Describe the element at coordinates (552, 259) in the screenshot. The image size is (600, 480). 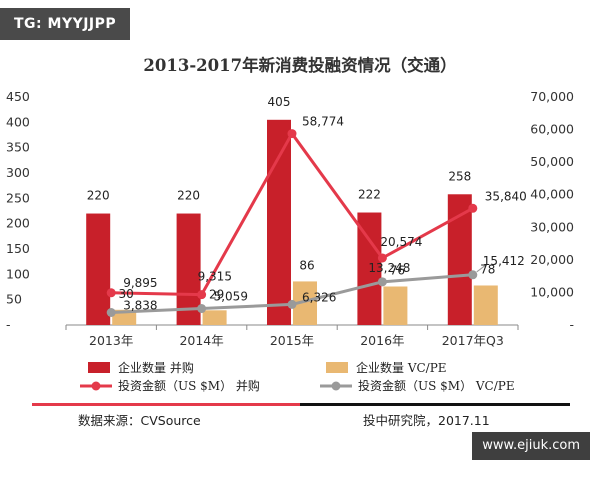
I see `y-right-tick-label: 20,000` at that location.